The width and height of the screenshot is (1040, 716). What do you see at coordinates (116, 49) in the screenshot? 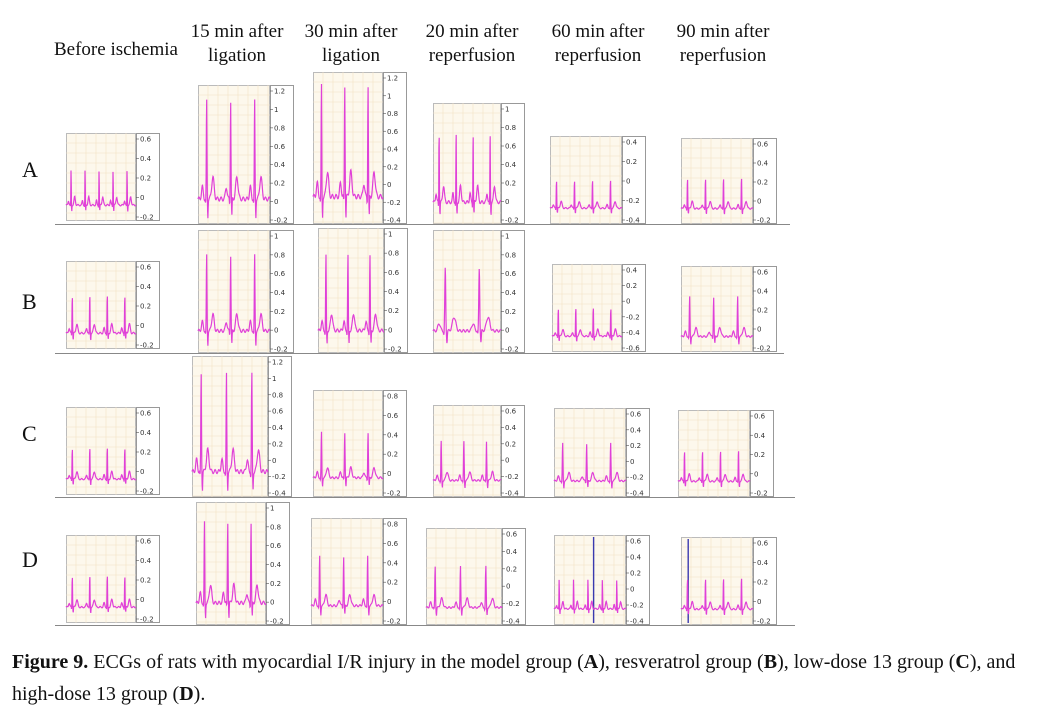
I see `column-header-1: Before ischemia` at bounding box center [116, 49].